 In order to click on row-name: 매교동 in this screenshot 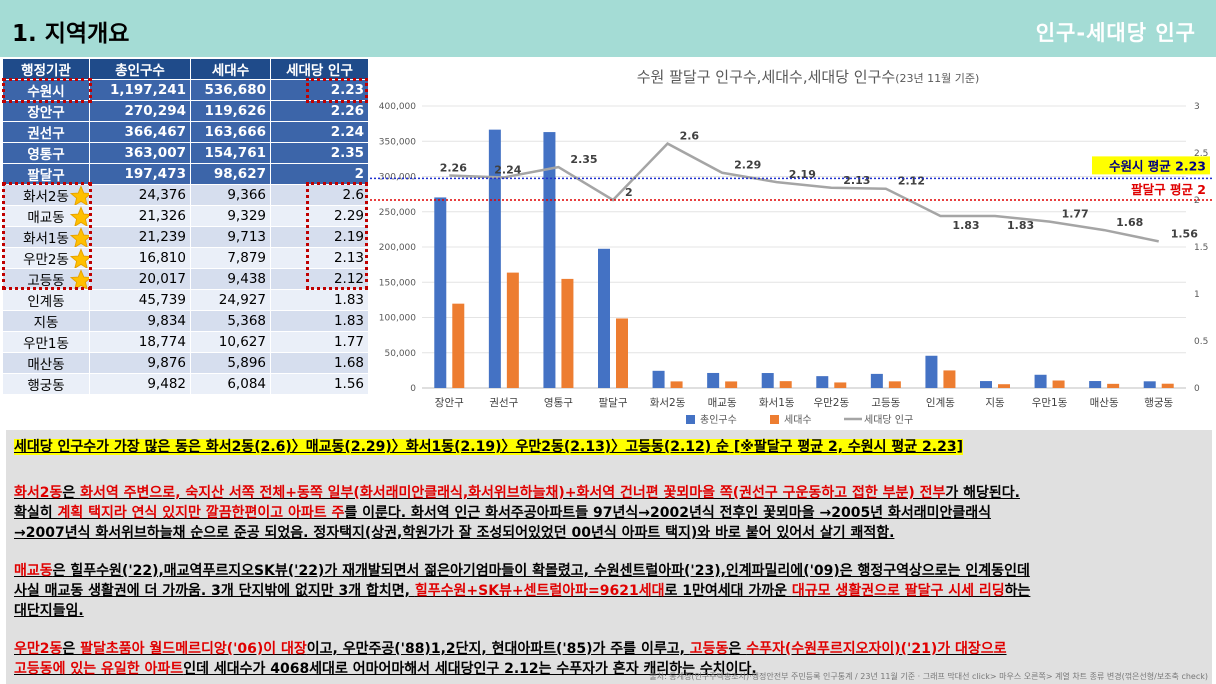, I will do `click(46, 218)`.